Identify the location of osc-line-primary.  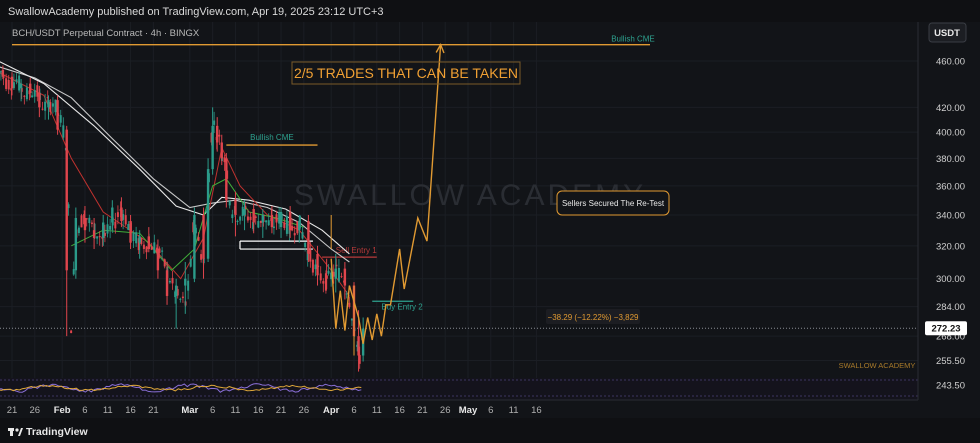
(181, 388).